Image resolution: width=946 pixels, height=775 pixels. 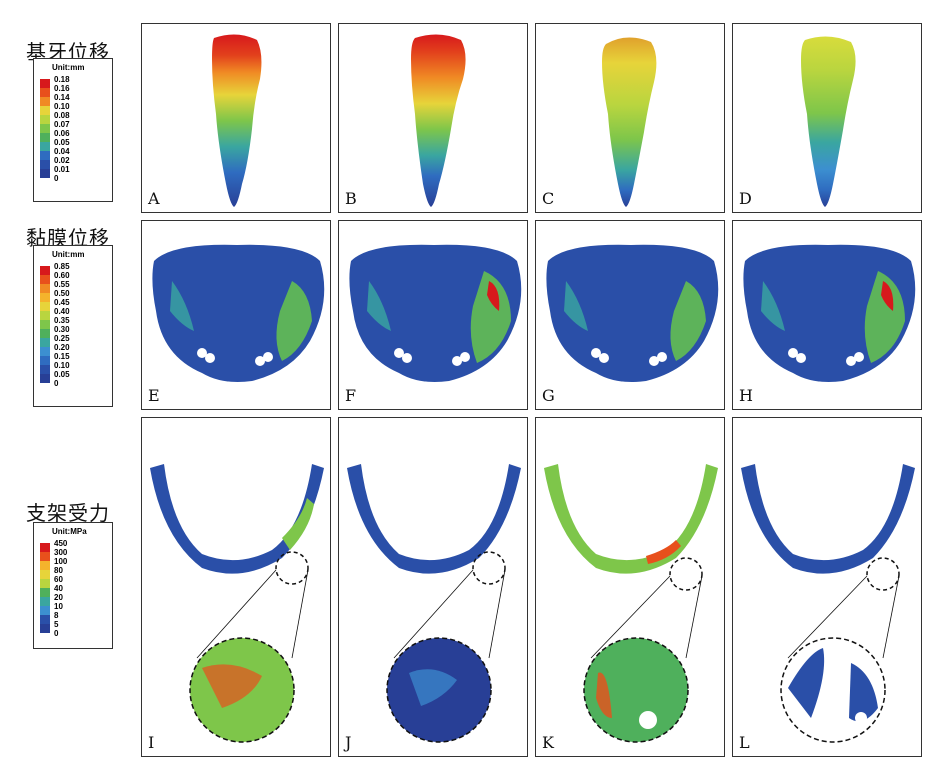 What do you see at coordinates (58, 597) in the screenshot?
I see `legend-tick-label: 20` at bounding box center [58, 597].